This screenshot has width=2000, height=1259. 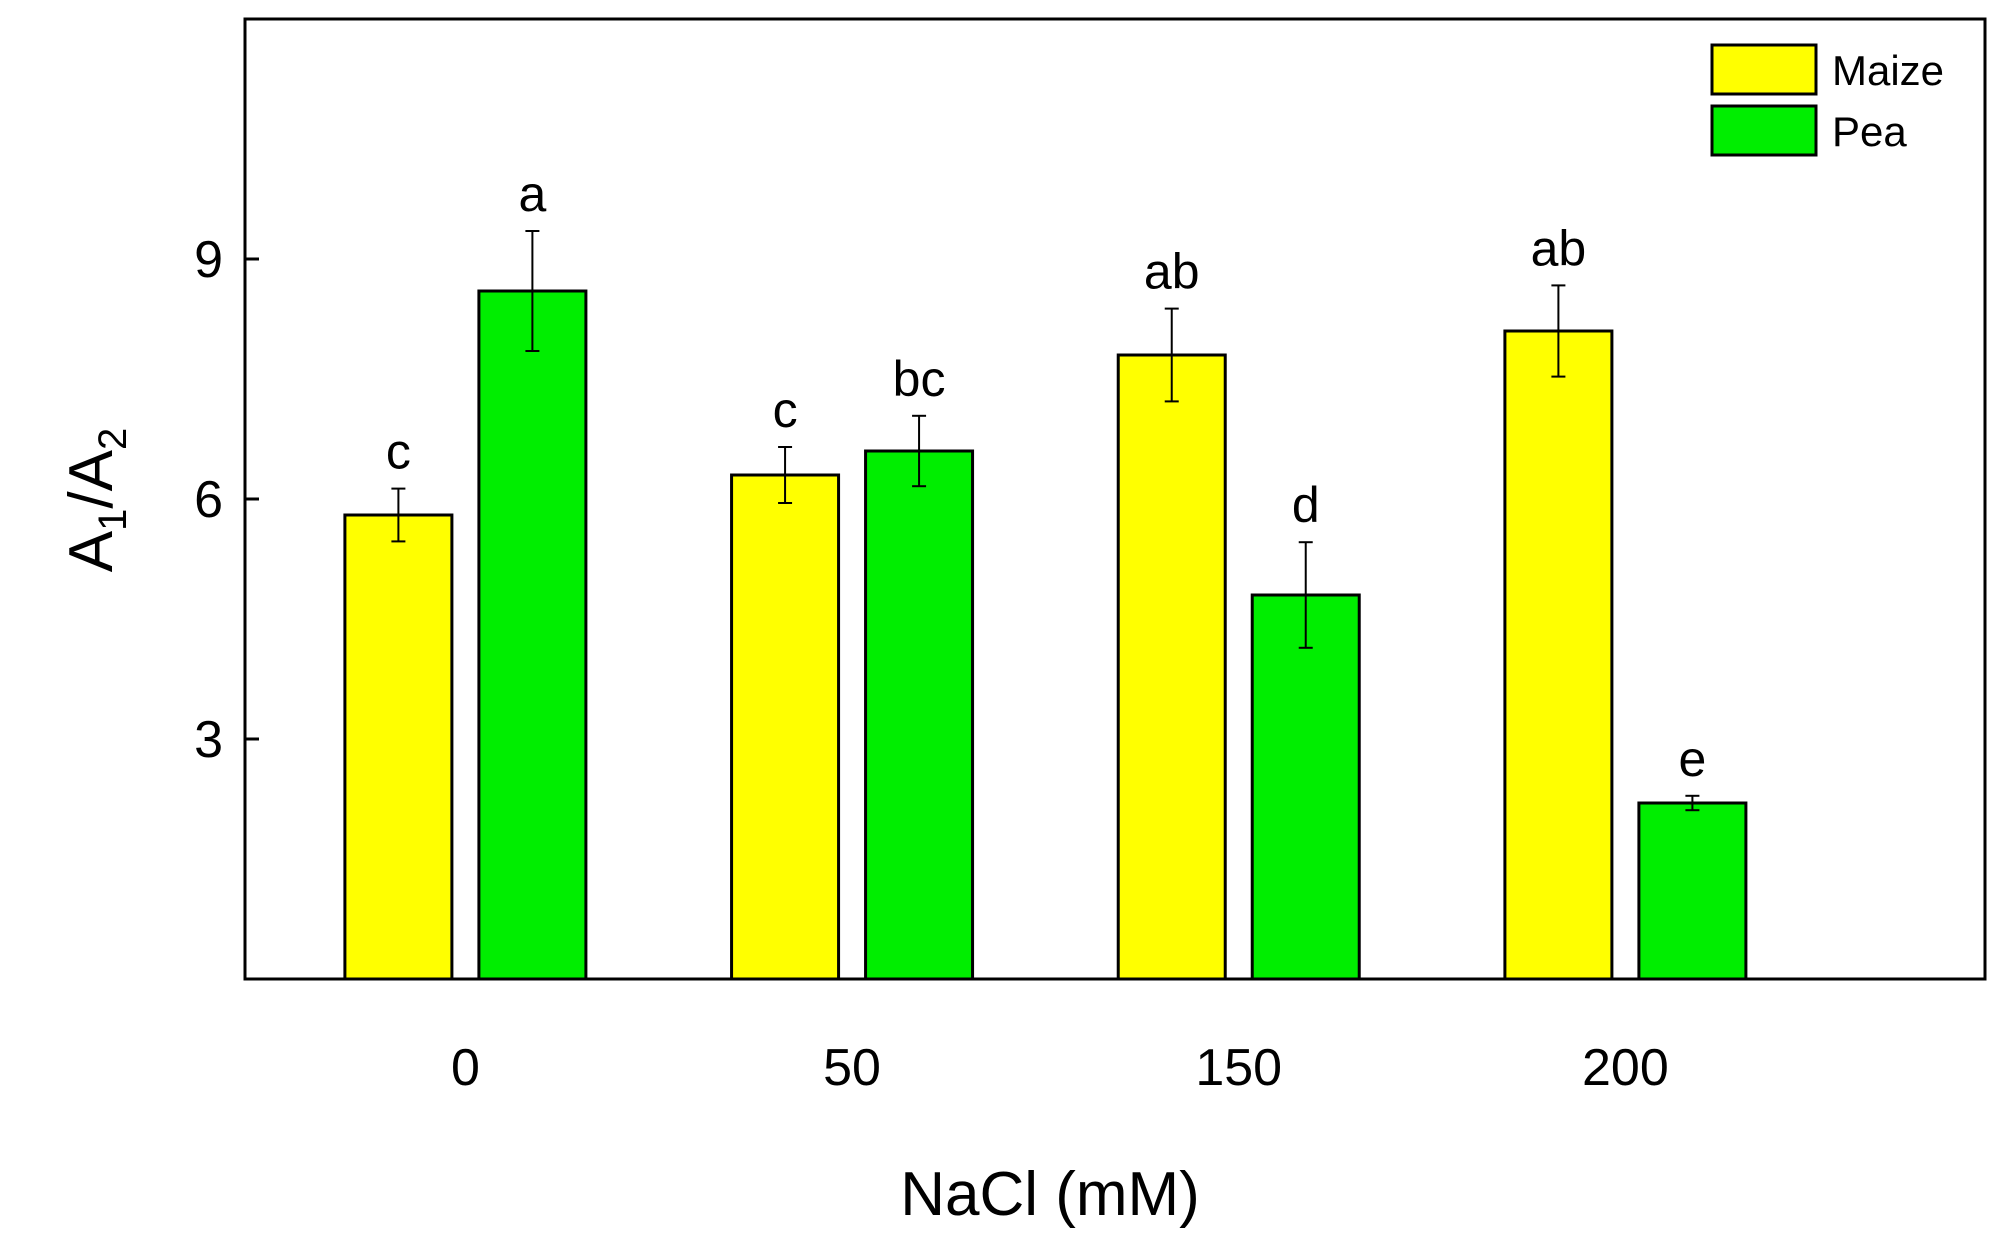 I want to click on significance-label-pea-0: a, so click(x=532, y=194).